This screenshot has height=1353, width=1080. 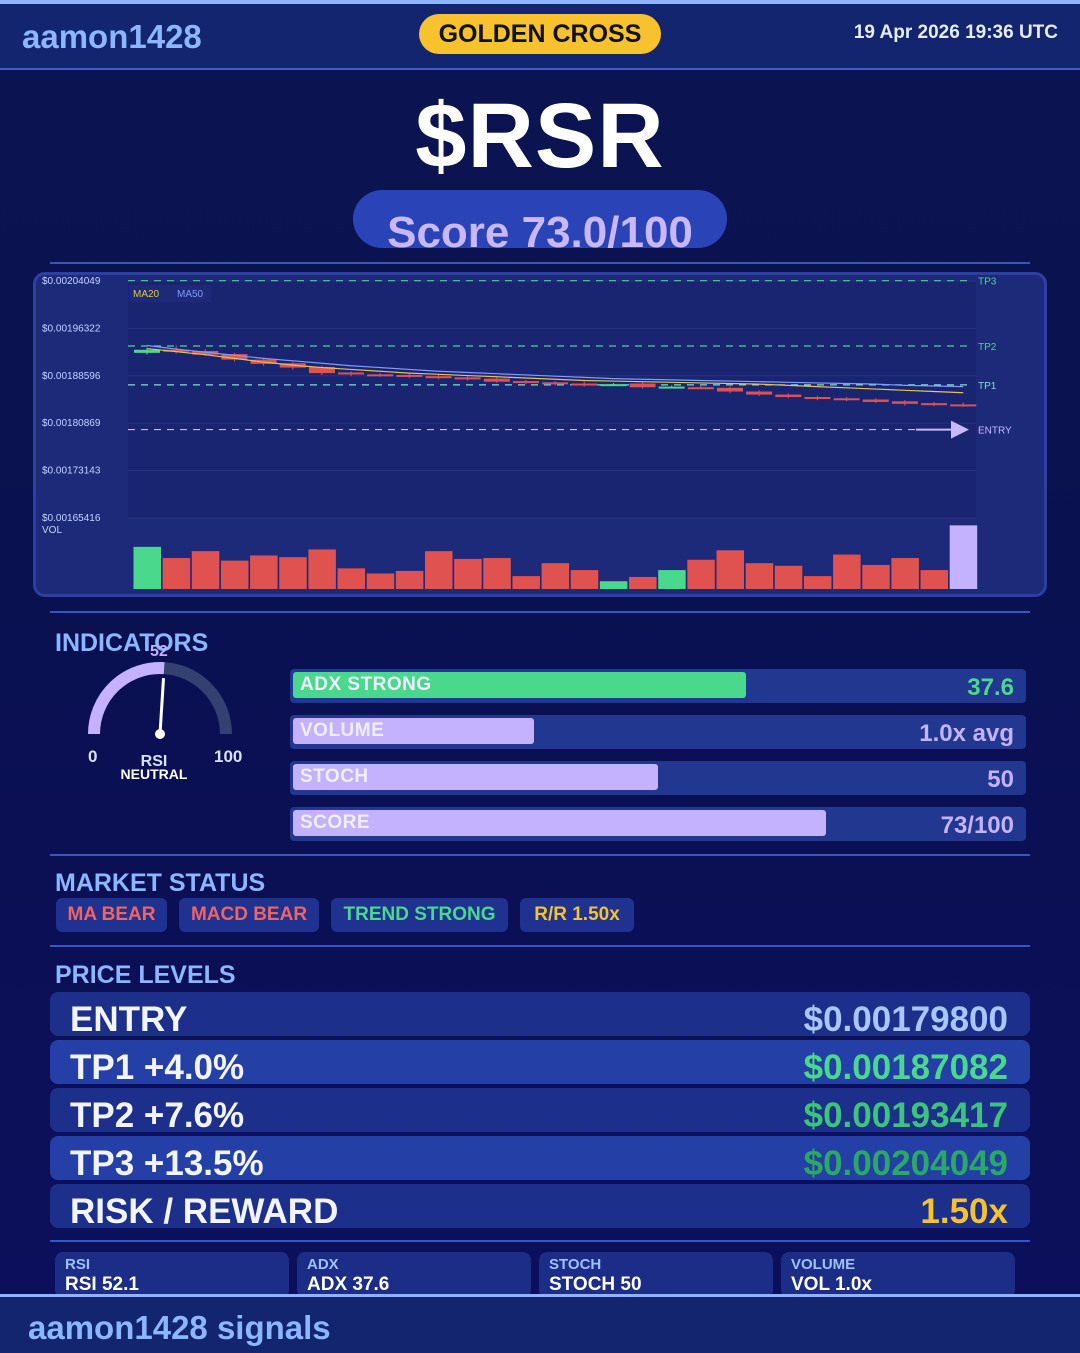 I want to click on mini-stat-title: RSI, so click(x=78, y=1264).